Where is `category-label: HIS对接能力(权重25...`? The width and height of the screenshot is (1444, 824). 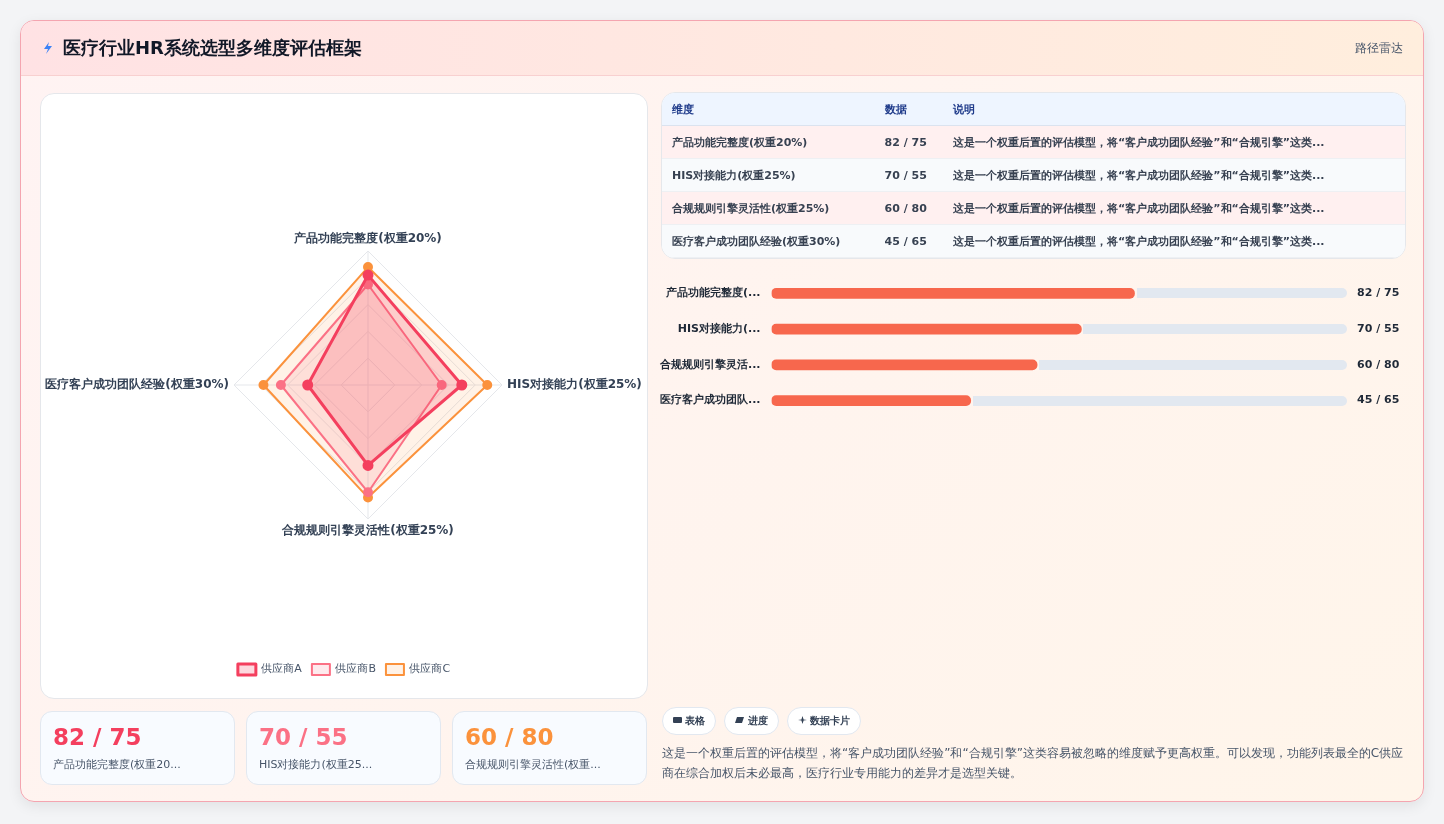 category-label: HIS对接能力(权重25... is located at coordinates (316, 764).